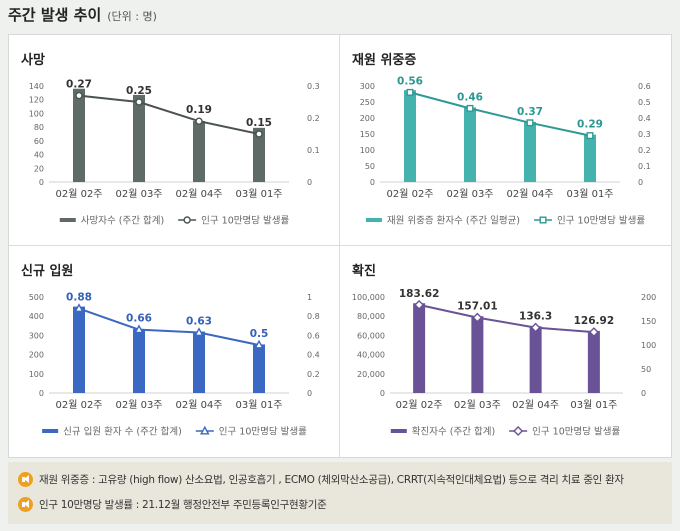 The width and height of the screenshot is (680, 531). I want to click on data-label: 0.63, so click(199, 322).